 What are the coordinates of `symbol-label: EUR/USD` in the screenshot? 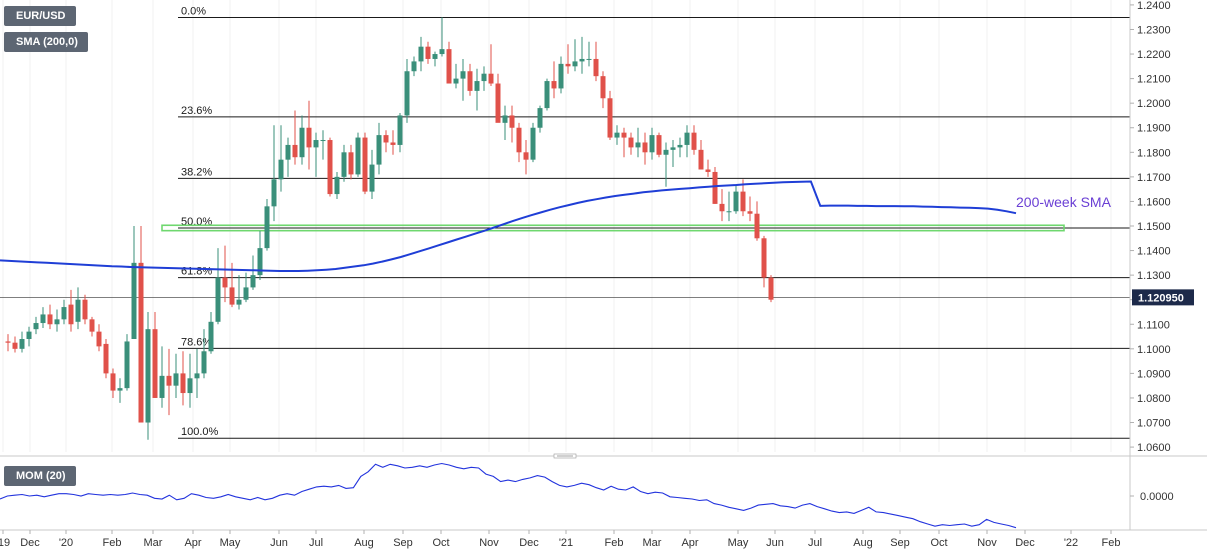 It's located at (40, 16).